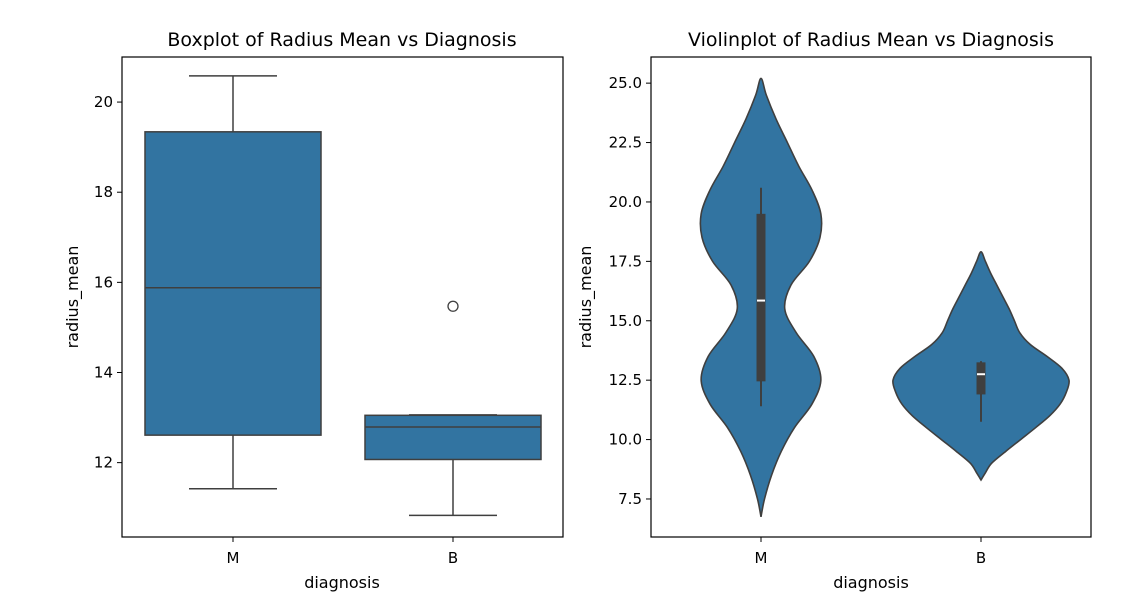 This screenshot has width=1141, height=597. I want to click on violinplot-y-axis-label: radius_mean, so click(586, 297).